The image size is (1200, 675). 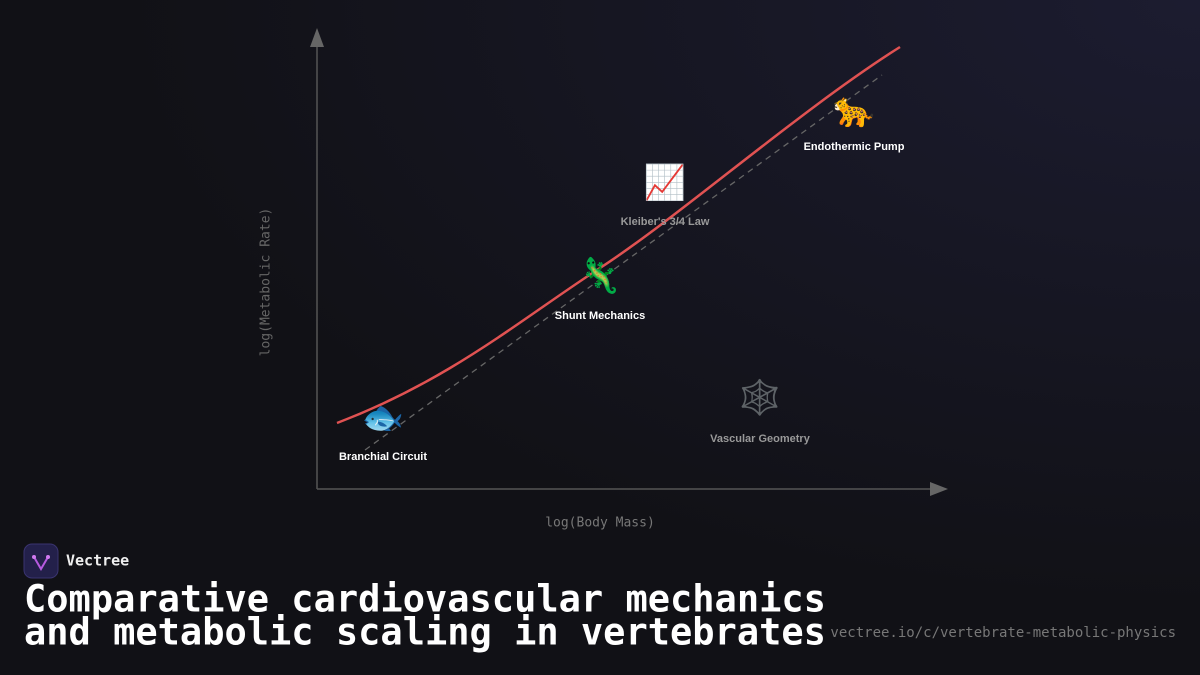 I want to click on node-icon: 🕸️, so click(x=760, y=397).